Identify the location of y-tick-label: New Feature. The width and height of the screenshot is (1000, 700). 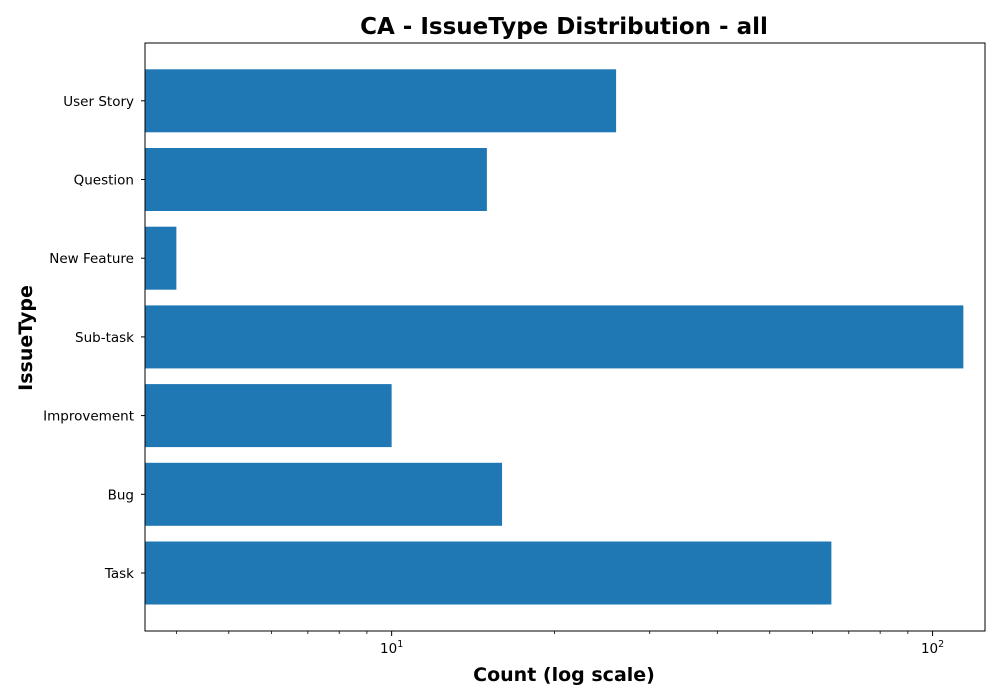
(91, 259).